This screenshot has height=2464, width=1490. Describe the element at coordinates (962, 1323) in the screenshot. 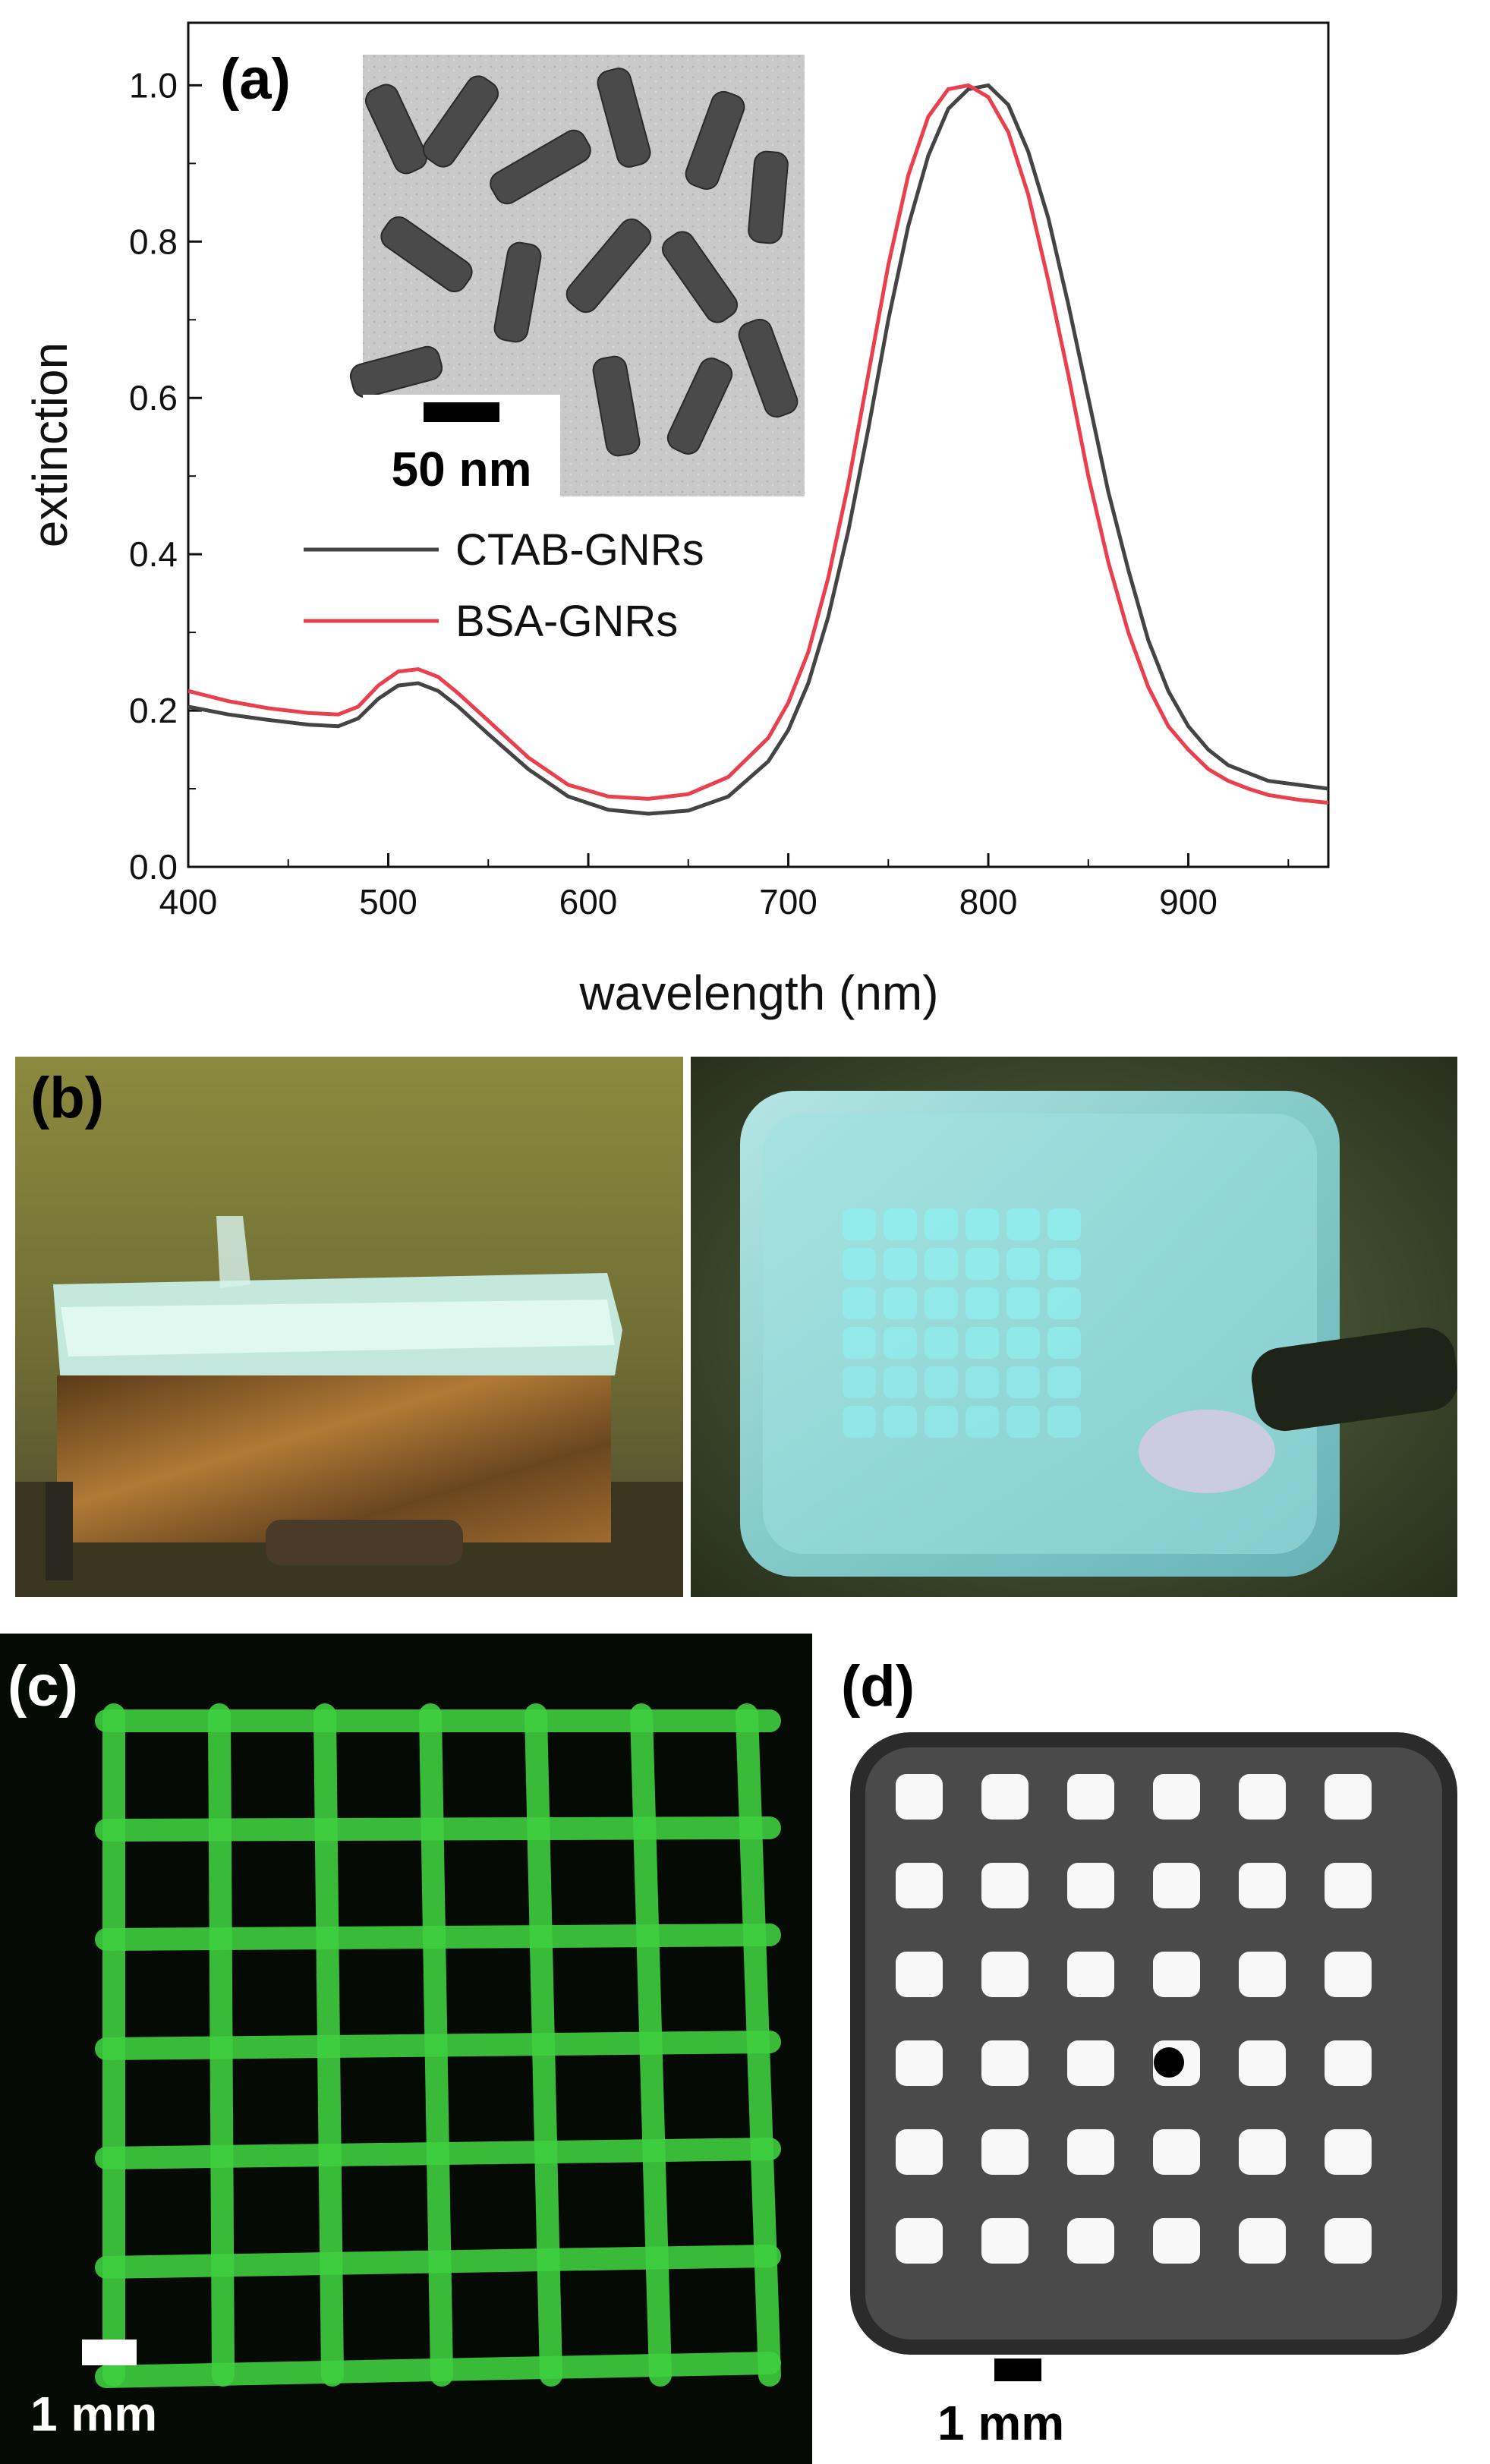

I see `printed-grid-cyan` at that location.